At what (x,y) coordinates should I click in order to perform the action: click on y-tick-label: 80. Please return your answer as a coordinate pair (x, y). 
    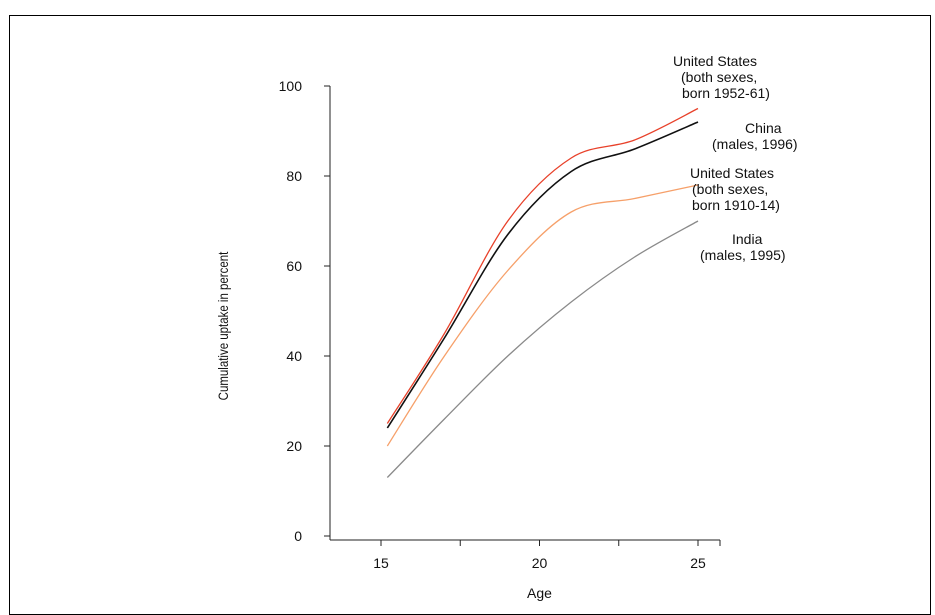
    Looking at the image, I should click on (294, 176).